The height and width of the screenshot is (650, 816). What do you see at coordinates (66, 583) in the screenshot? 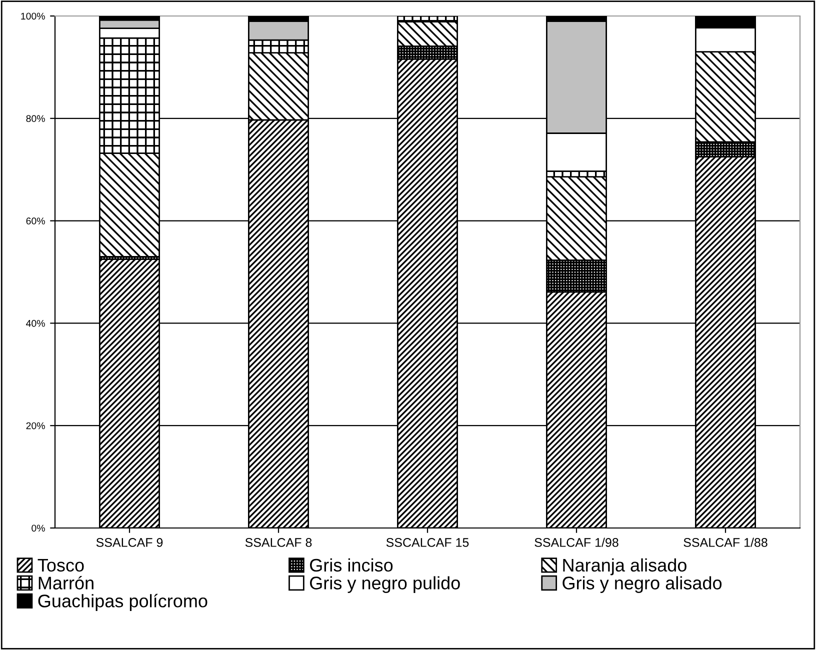
I see `legend-label: Marrón` at bounding box center [66, 583].